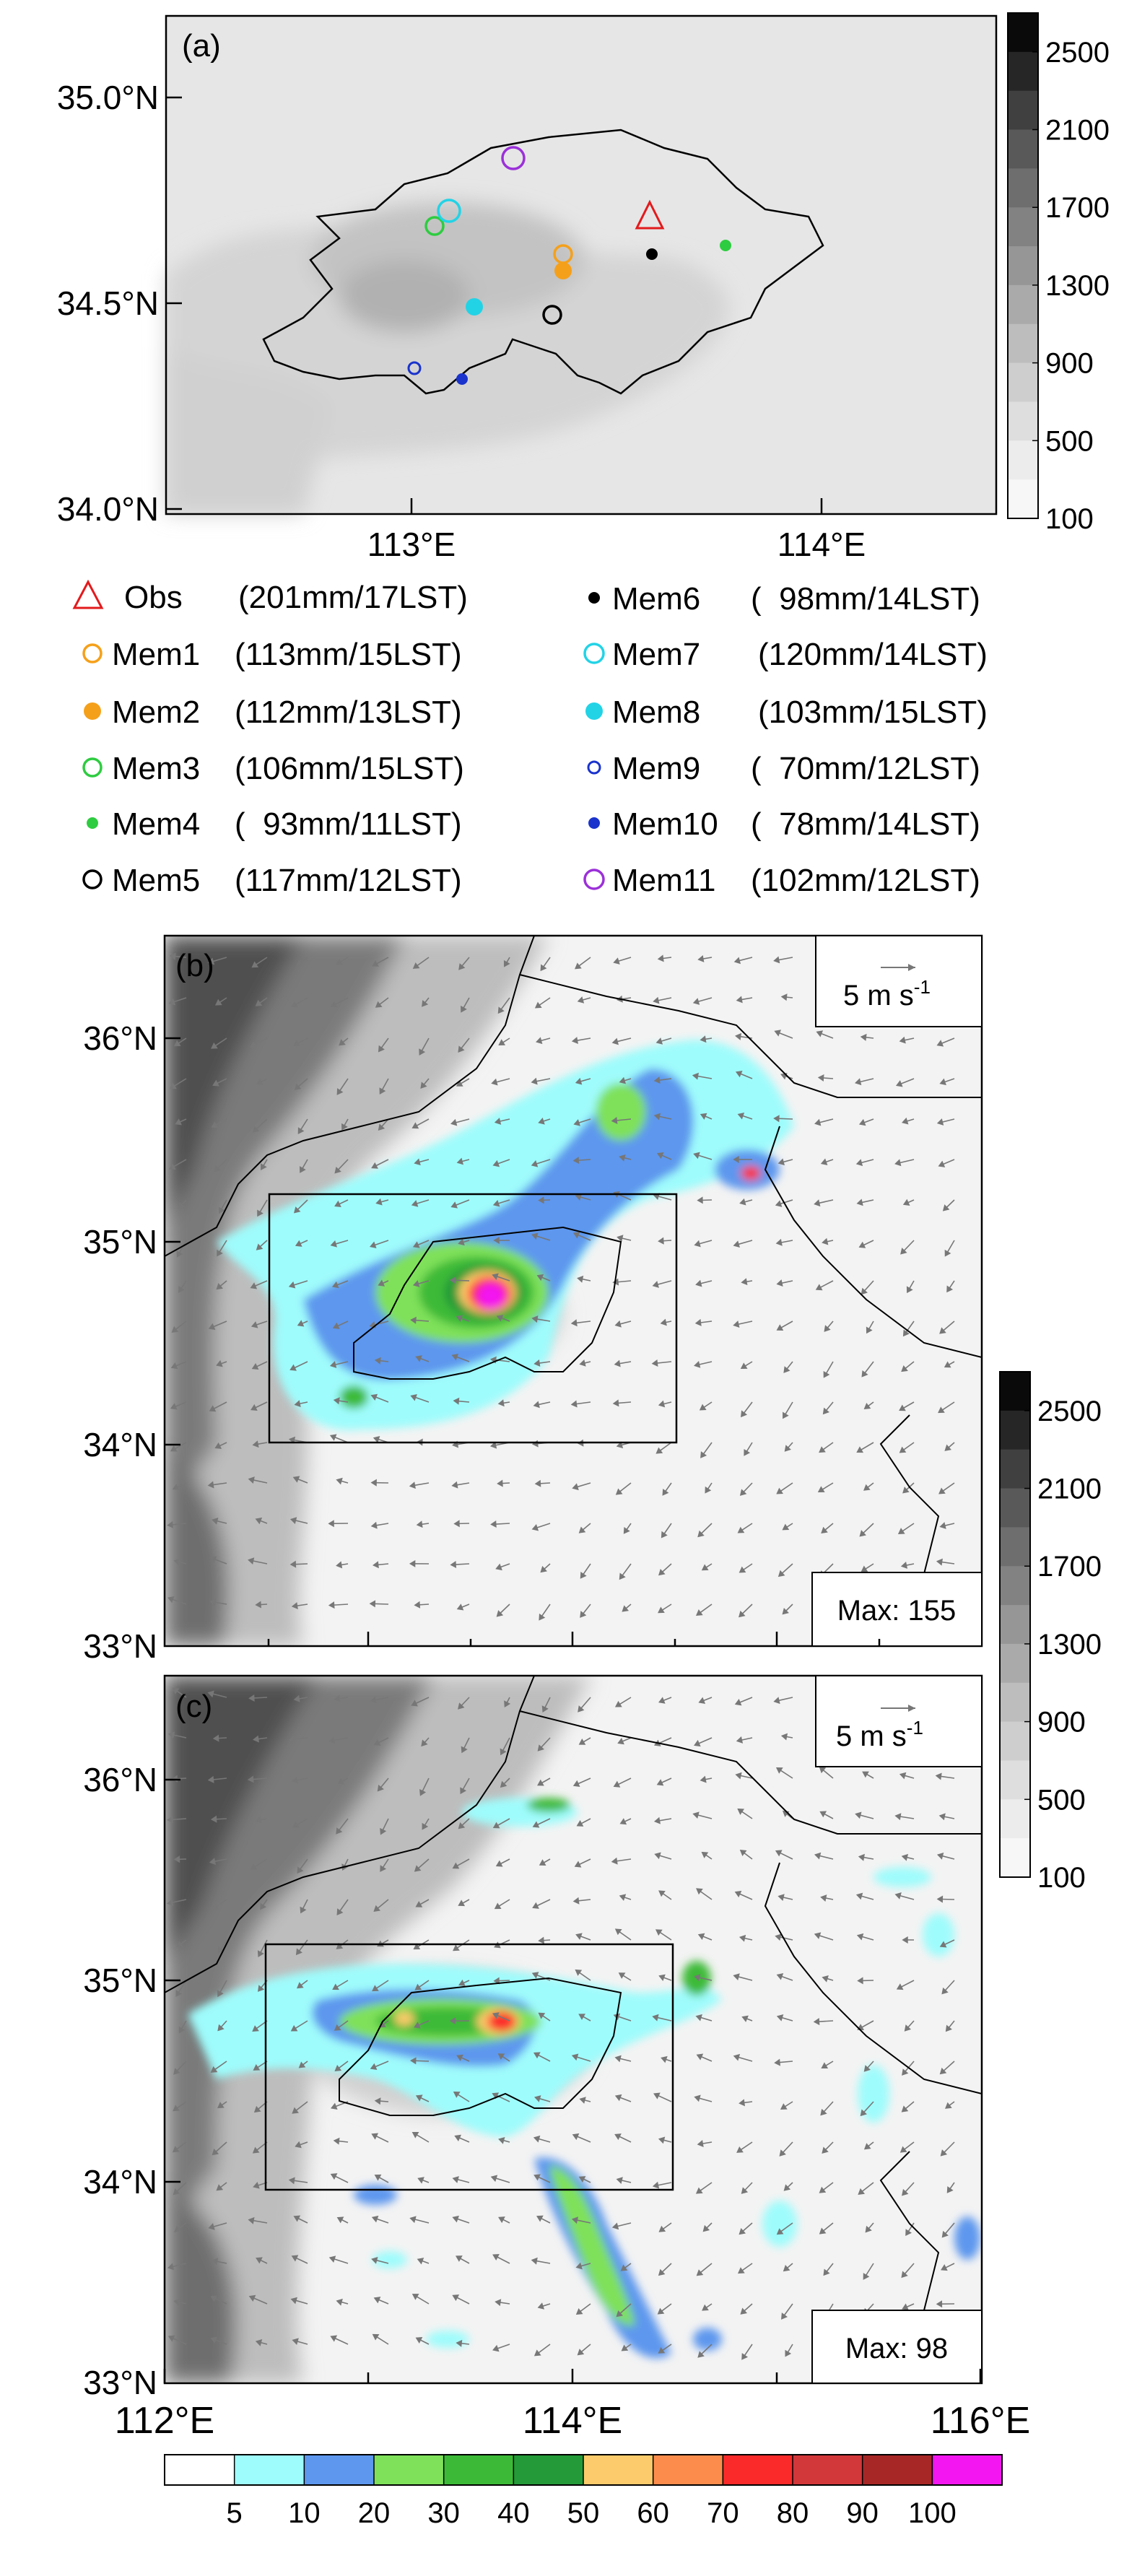 The image size is (1137, 2576). What do you see at coordinates (272, 654) in the screenshot?
I see `legend-item-mem1: Mem1 (113mm/15LST)` at bounding box center [272, 654].